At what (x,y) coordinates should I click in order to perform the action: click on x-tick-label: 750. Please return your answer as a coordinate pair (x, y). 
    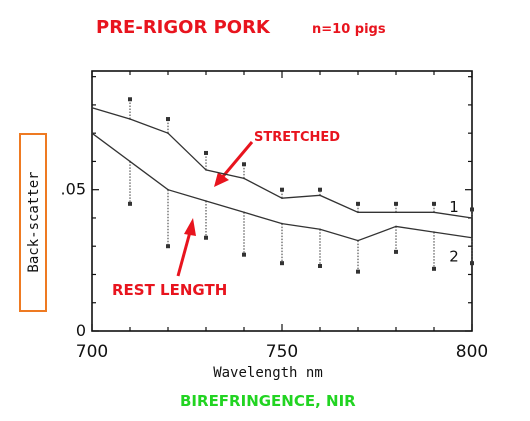
    Looking at the image, I should click on (282, 352).